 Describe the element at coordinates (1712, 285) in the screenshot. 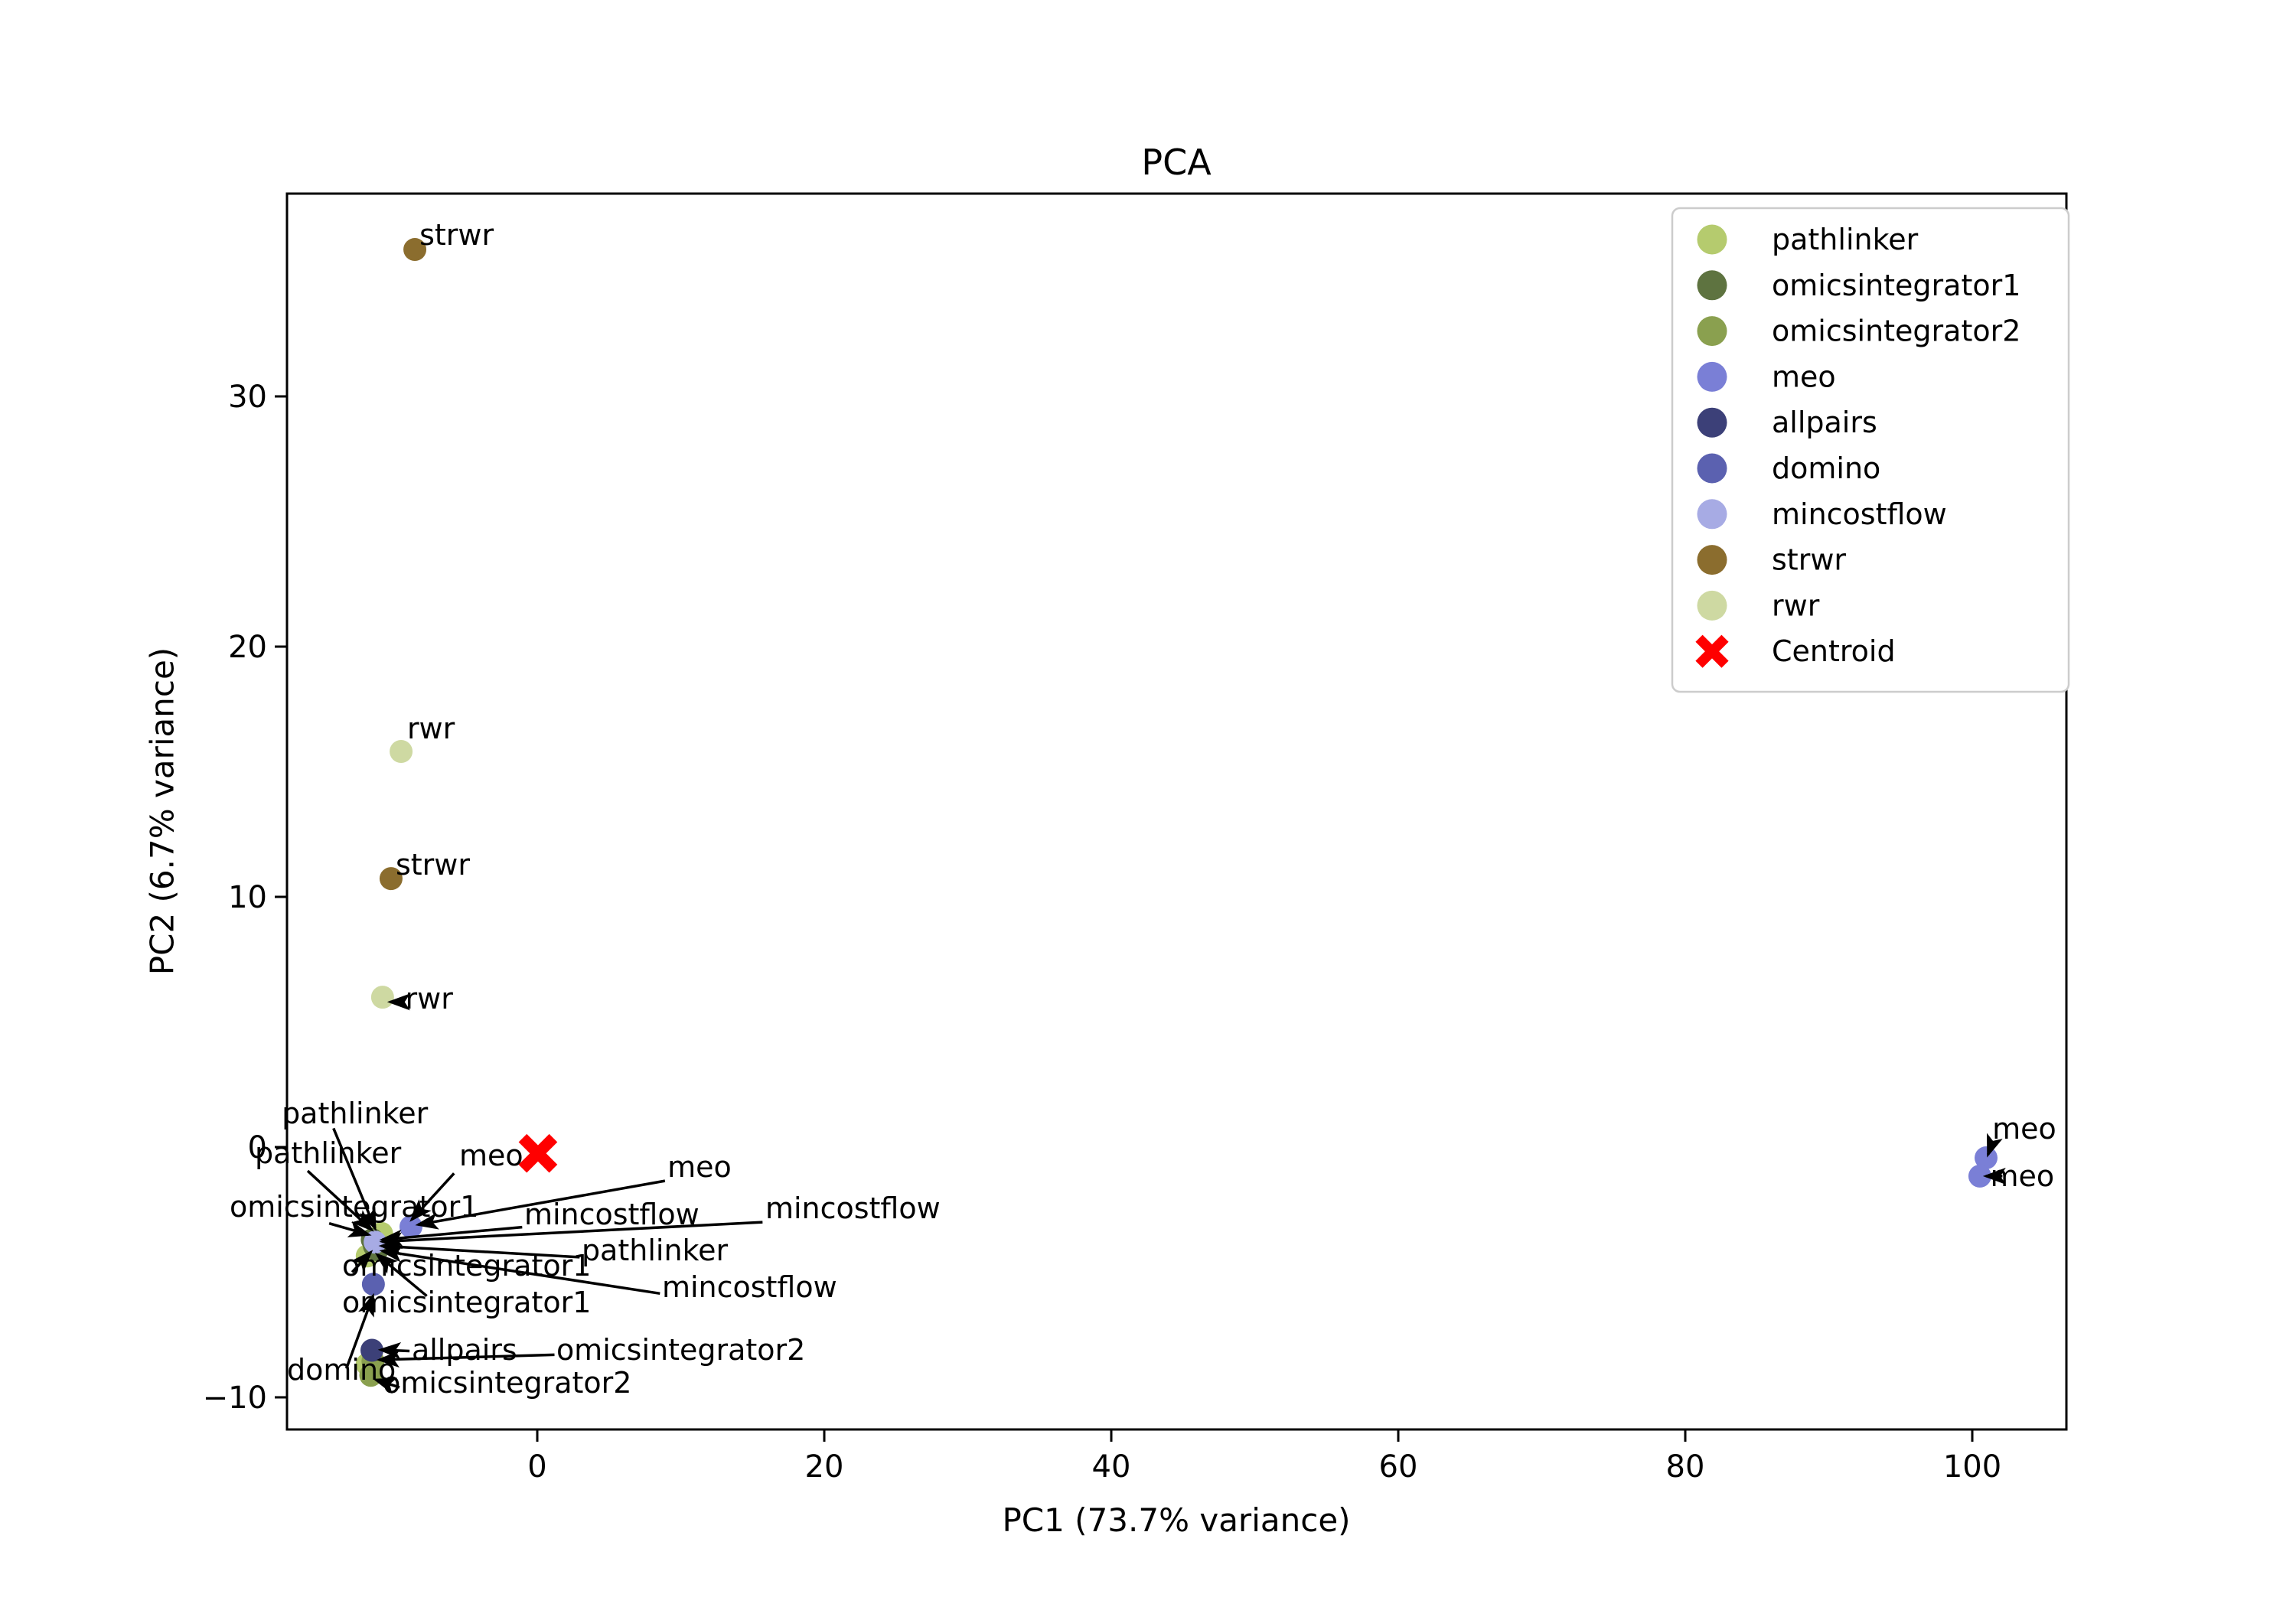

I see `legend-swatch-omicsintegrator1` at that location.